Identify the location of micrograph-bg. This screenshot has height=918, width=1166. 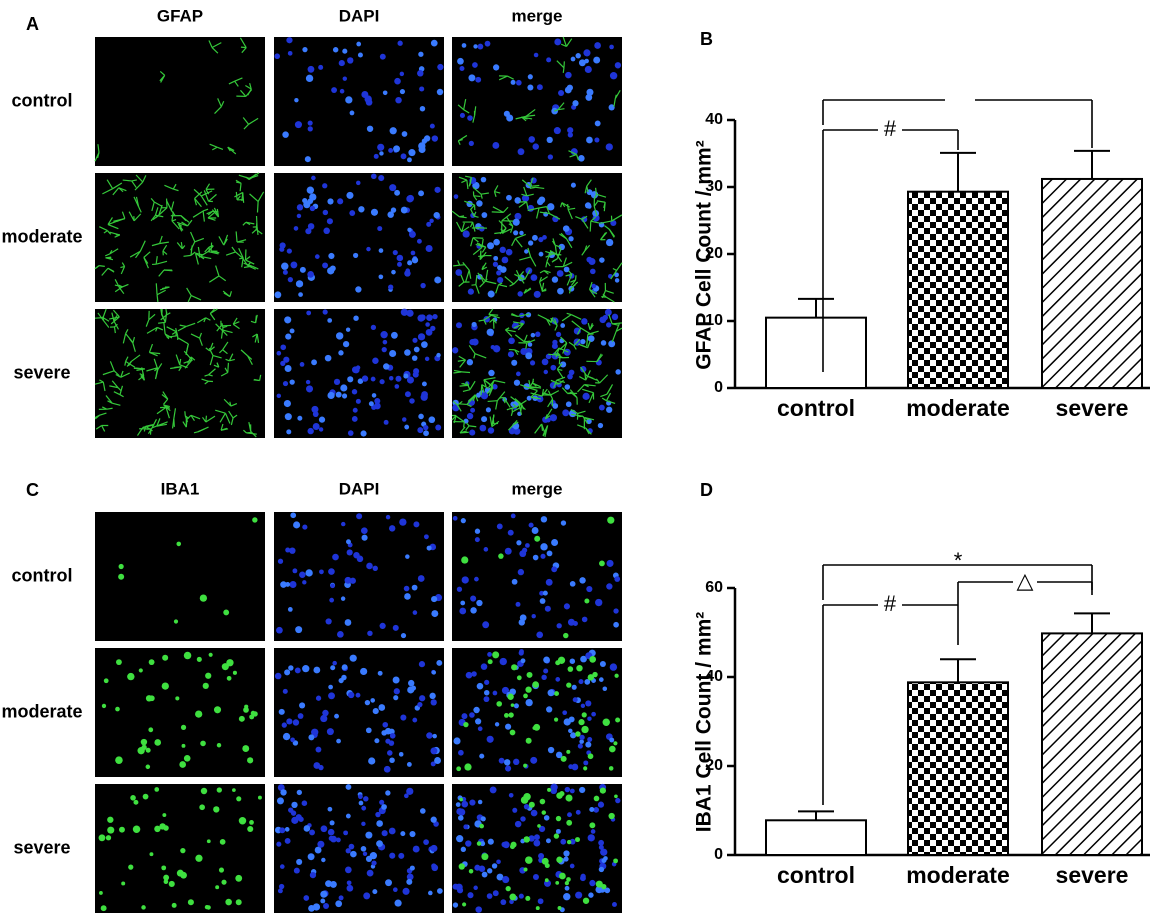
(359, 576).